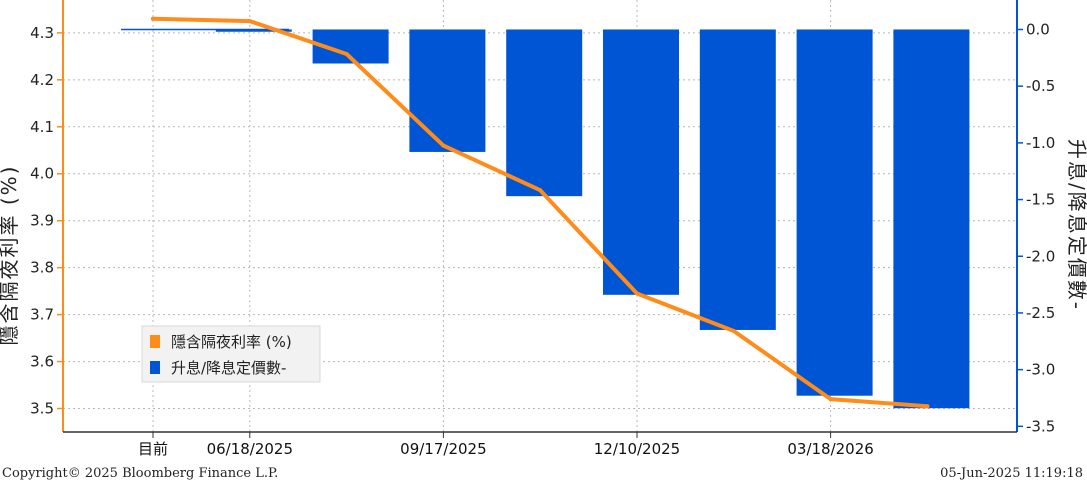 The image size is (1087, 490). What do you see at coordinates (1040, 200) in the screenshot?
I see `right-tick-label: -1.5` at bounding box center [1040, 200].